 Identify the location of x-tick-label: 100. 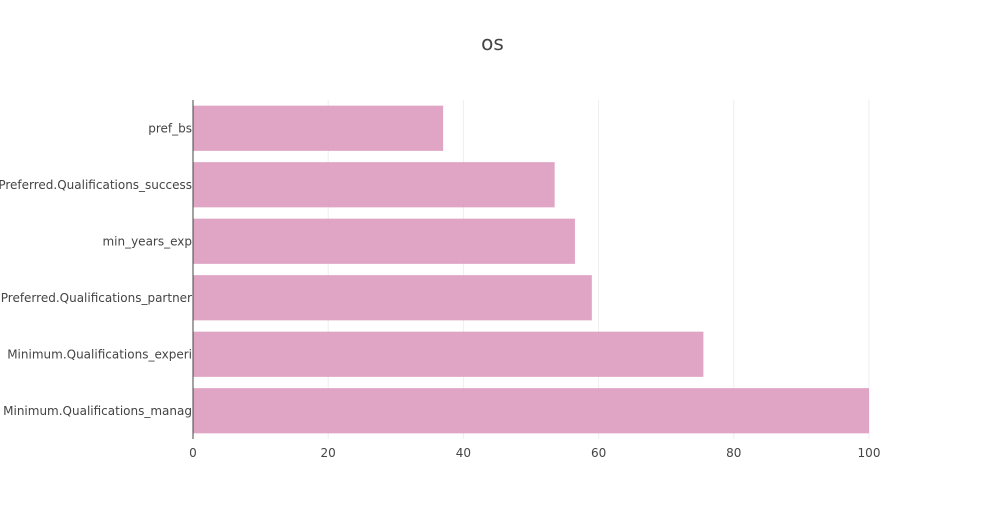
(869, 453).